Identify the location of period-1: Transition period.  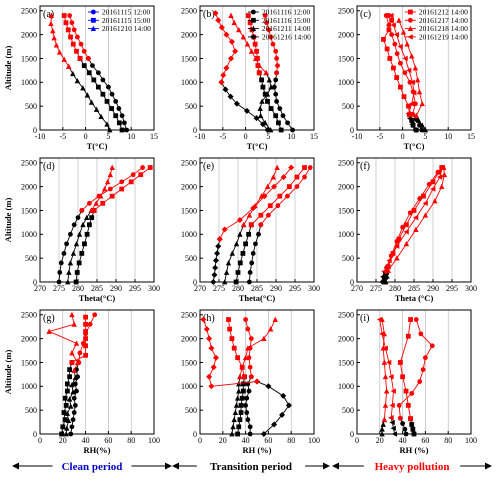
(251, 467).